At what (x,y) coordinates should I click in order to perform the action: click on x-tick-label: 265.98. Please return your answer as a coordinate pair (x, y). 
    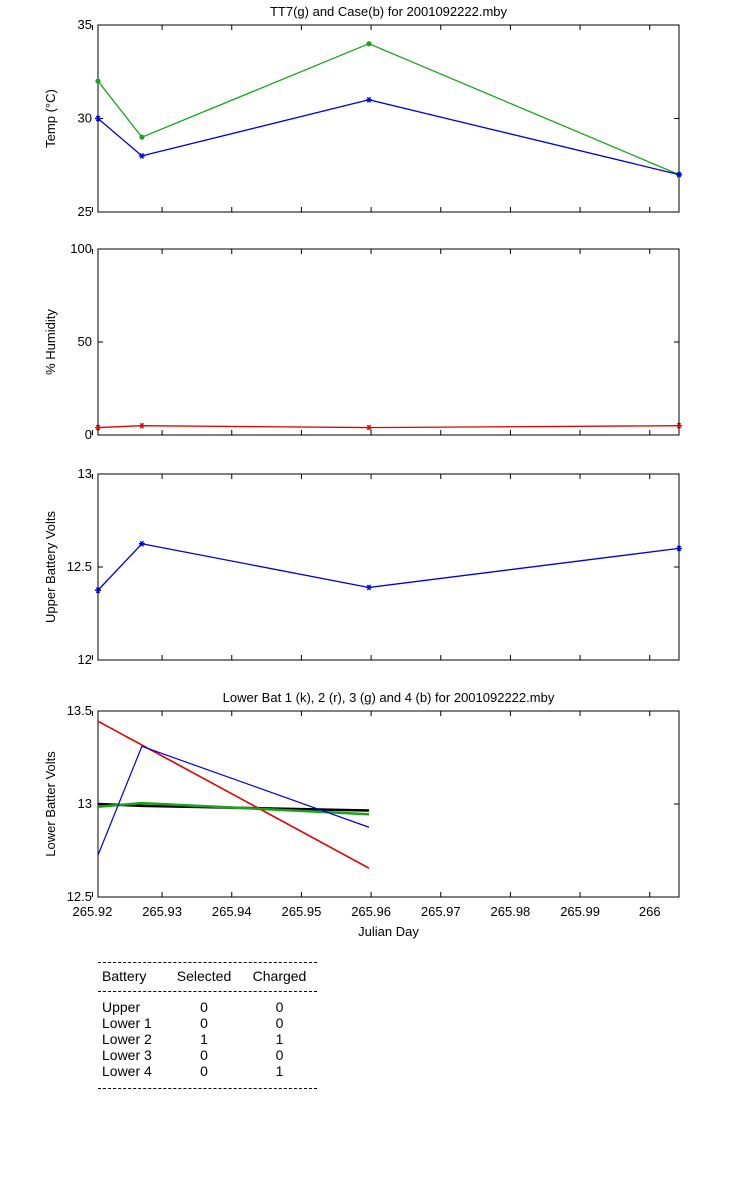
    Looking at the image, I should click on (511, 911).